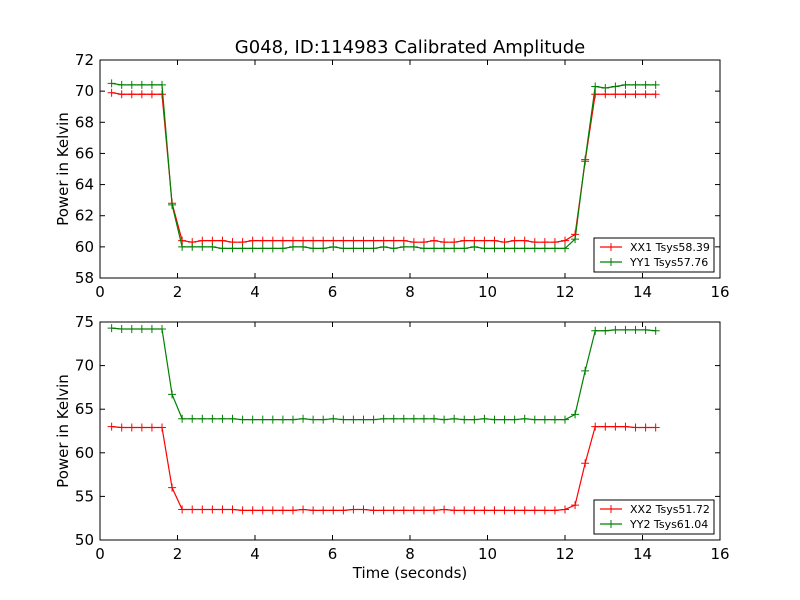 The height and width of the screenshot is (600, 800). I want to click on y-tick-label: 72, so click(84, 60).